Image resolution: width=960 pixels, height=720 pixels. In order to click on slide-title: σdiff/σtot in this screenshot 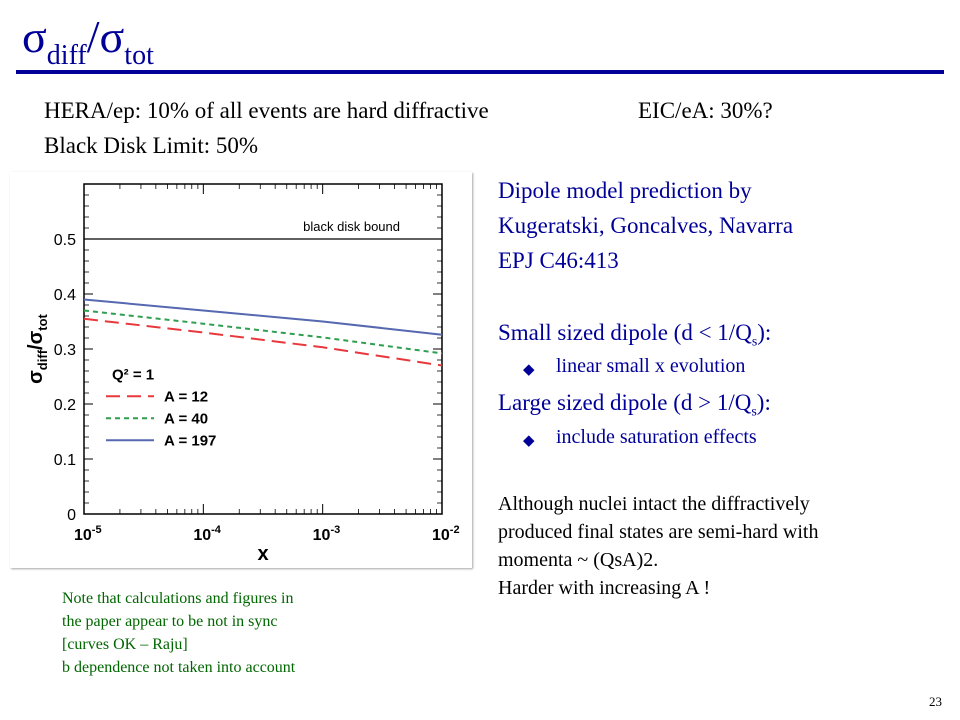, I will do `click(88, 40)`.